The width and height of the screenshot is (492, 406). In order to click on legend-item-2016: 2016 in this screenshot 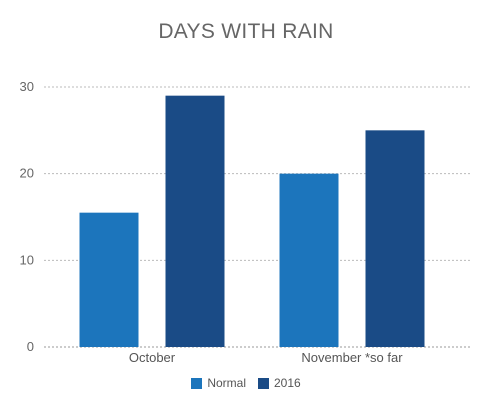, I will do `click(279, 383)`.